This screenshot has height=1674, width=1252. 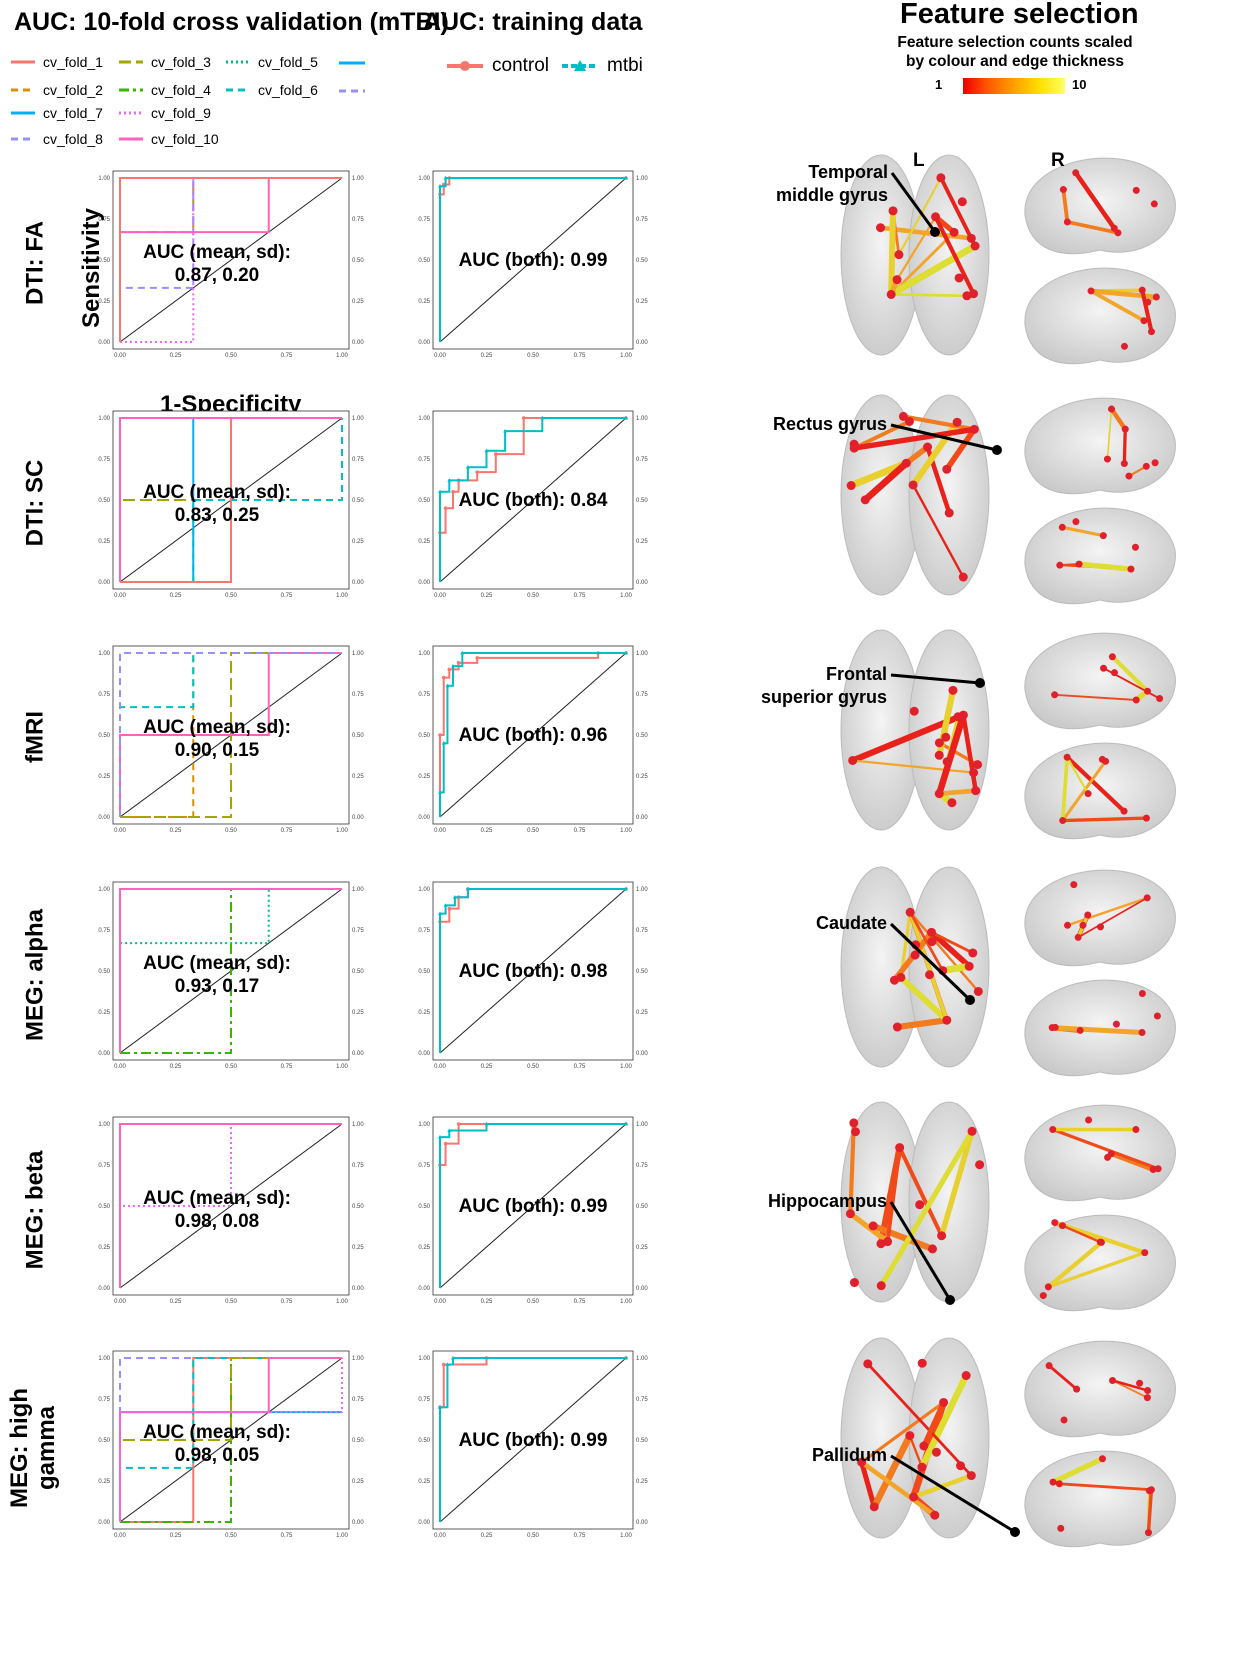 What do you see at coordinates (1058, 160) in the screenshot?
I see `right-hemisphere-label: R` at bounding box center [1058, 160].